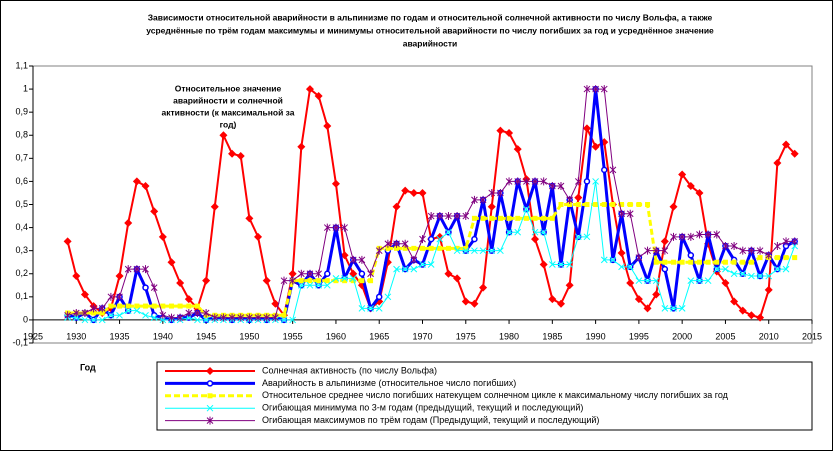 The height and width of the screenshot is (451, 833). What do you see at coordinates (228, 124) in the screenshot?
I see `annotation: год)` at bounding box center [228, 124].